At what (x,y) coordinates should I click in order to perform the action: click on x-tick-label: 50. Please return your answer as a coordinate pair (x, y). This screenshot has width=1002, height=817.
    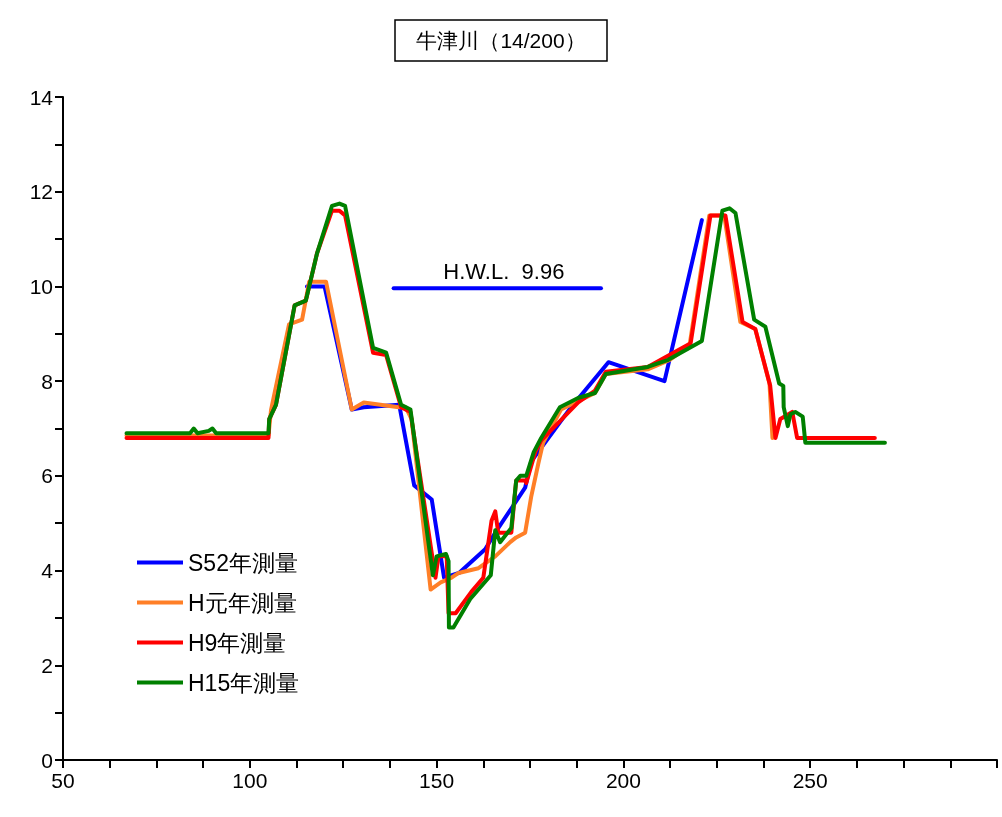
    Looking at the image, I should click on (63, 780).